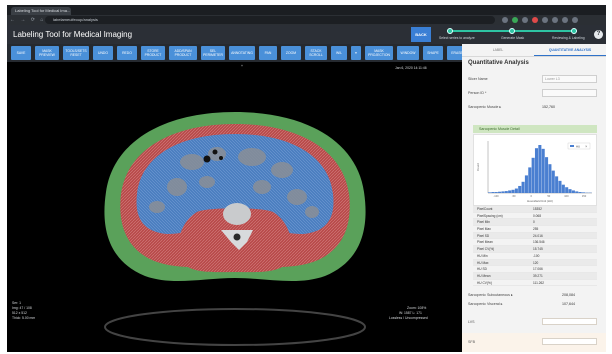 Image resolution: width=612 pixels, height=354 pixels. Describe the element at coordinates (535, 263) in the screenshot. I see `stats-row: HU Max 120` at that location.